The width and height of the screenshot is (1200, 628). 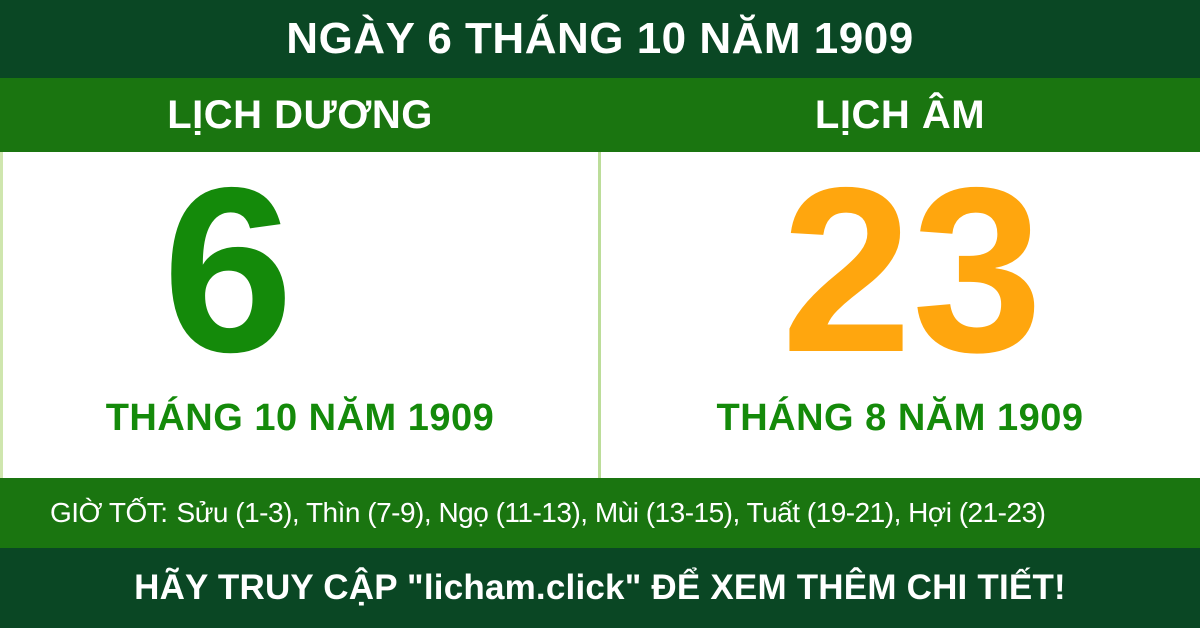 I want to click on solar-day-number: 6, so click(x=228, y=269).